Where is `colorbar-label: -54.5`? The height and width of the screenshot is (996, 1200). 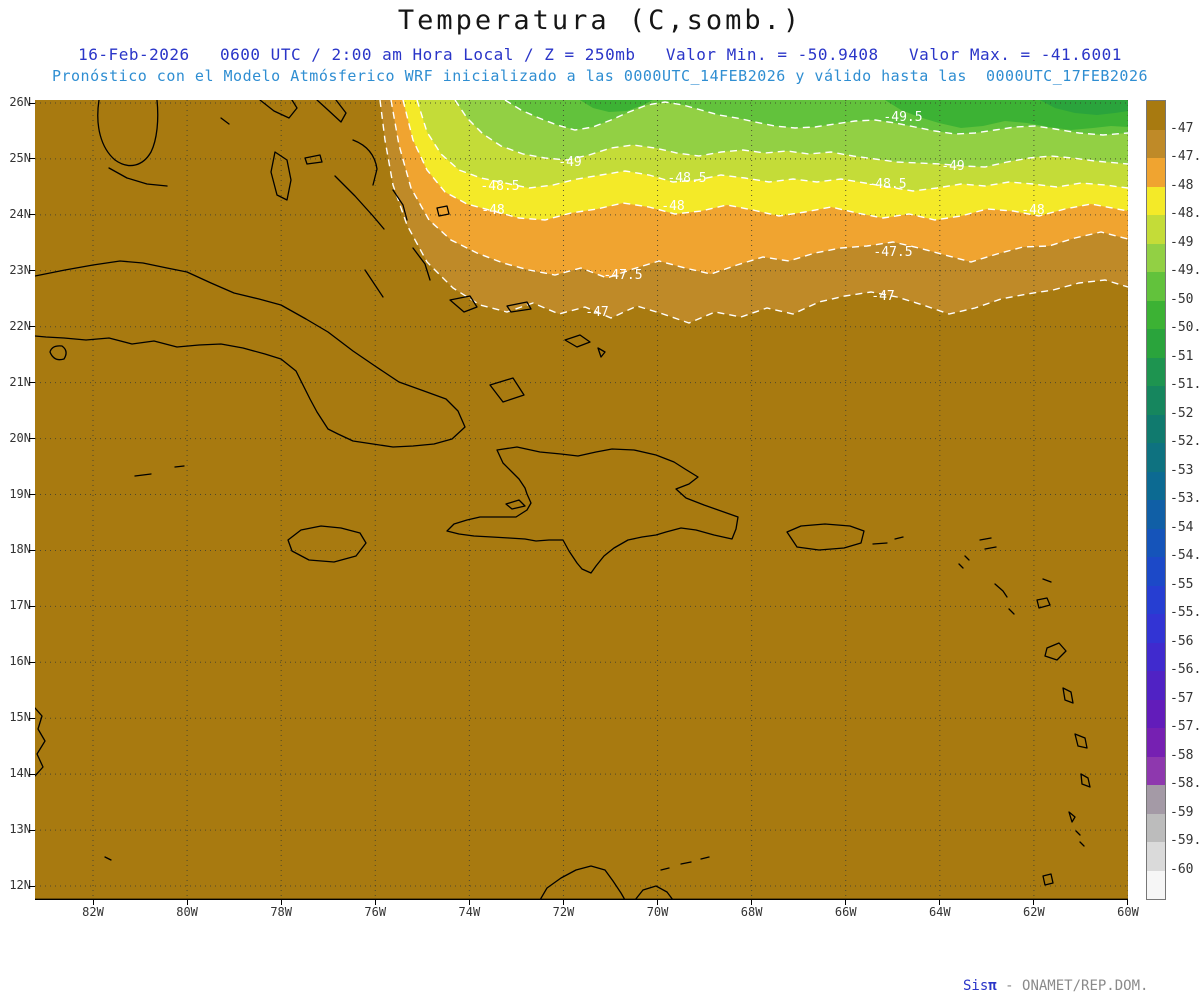
colorbar-label: -54.5 is located at coordinates (1185, 555).